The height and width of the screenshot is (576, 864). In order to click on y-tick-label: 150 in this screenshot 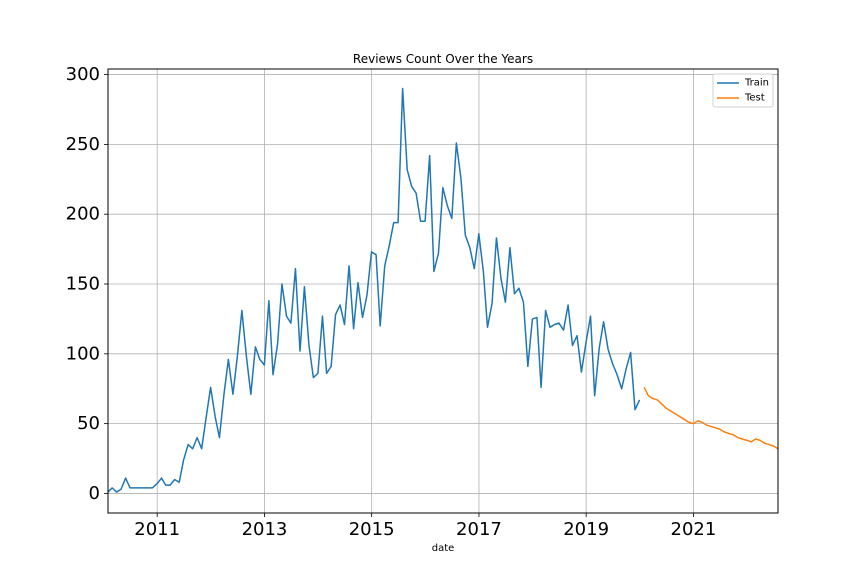, I will do `click(83, 284)`.